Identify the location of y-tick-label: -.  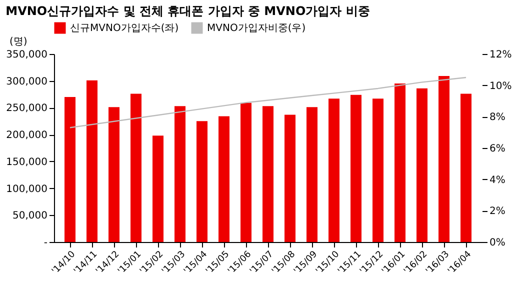
(46, 243).